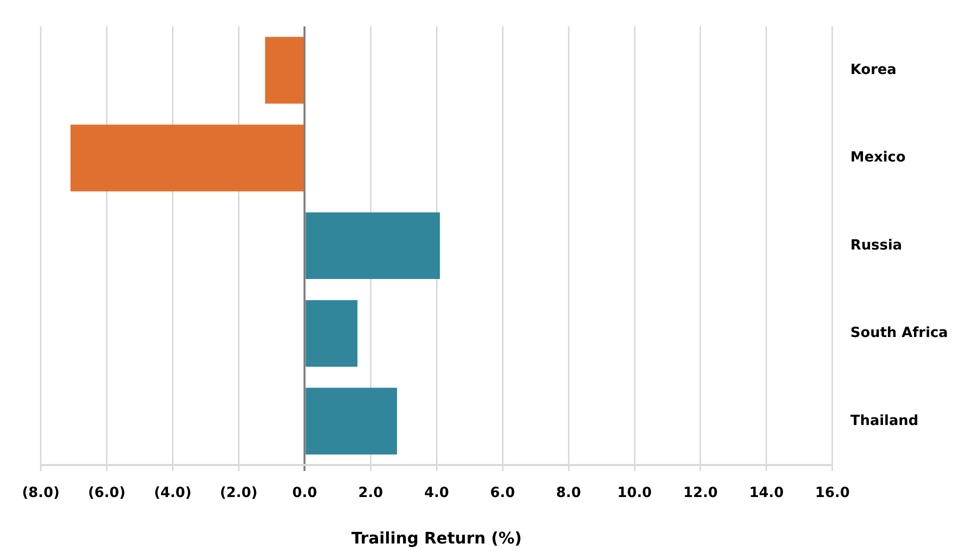  I want to click on y-tick-label: Russia, so click(876, 245).